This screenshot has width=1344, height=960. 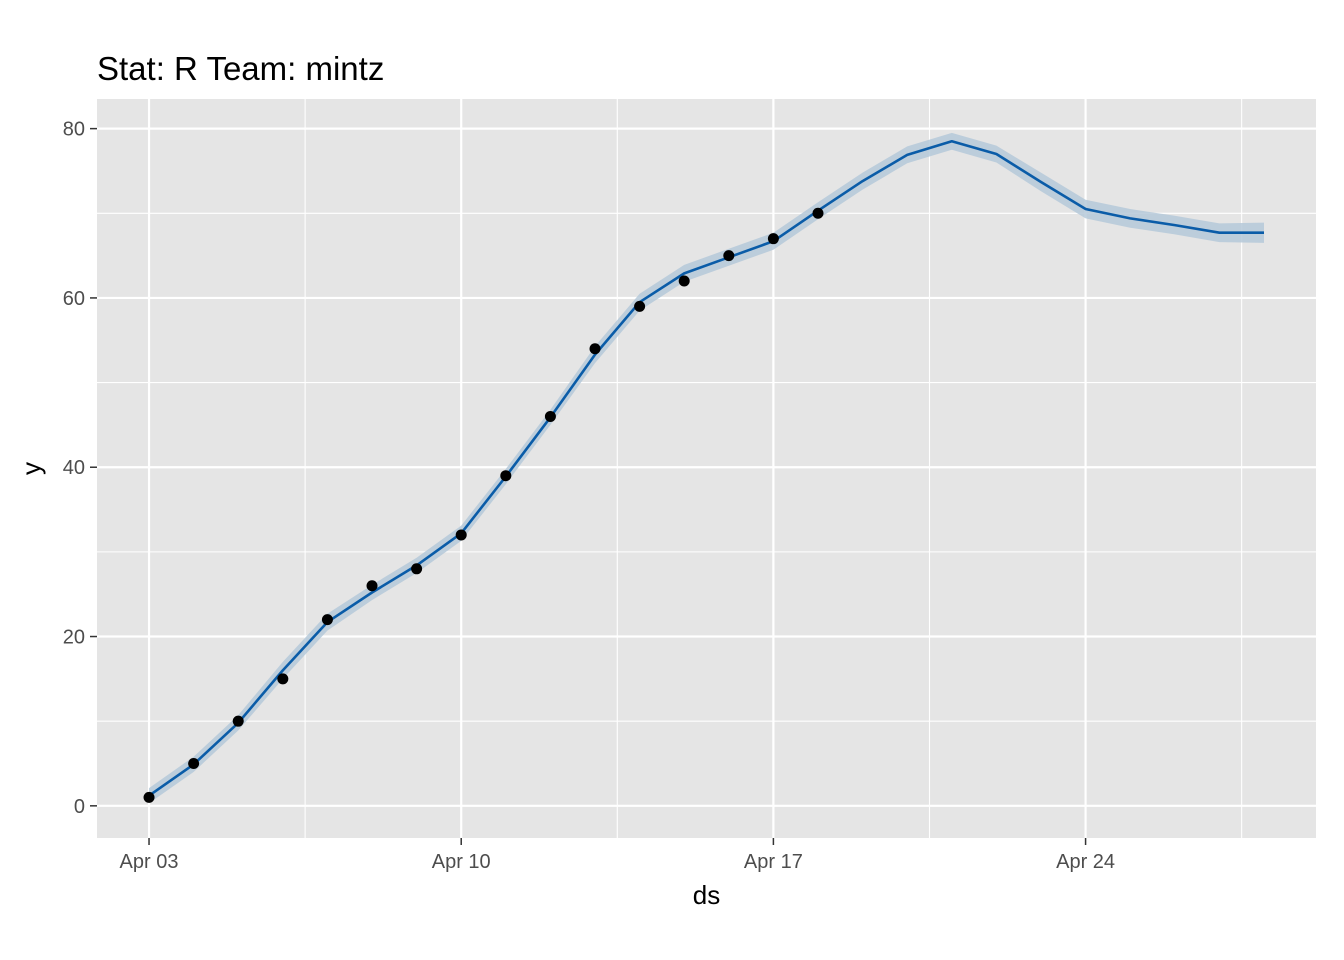 What do you see at coordinates (79, 807) in the screenshot?
I see `y-tick-label: 0` at bounding box center [79, 807].